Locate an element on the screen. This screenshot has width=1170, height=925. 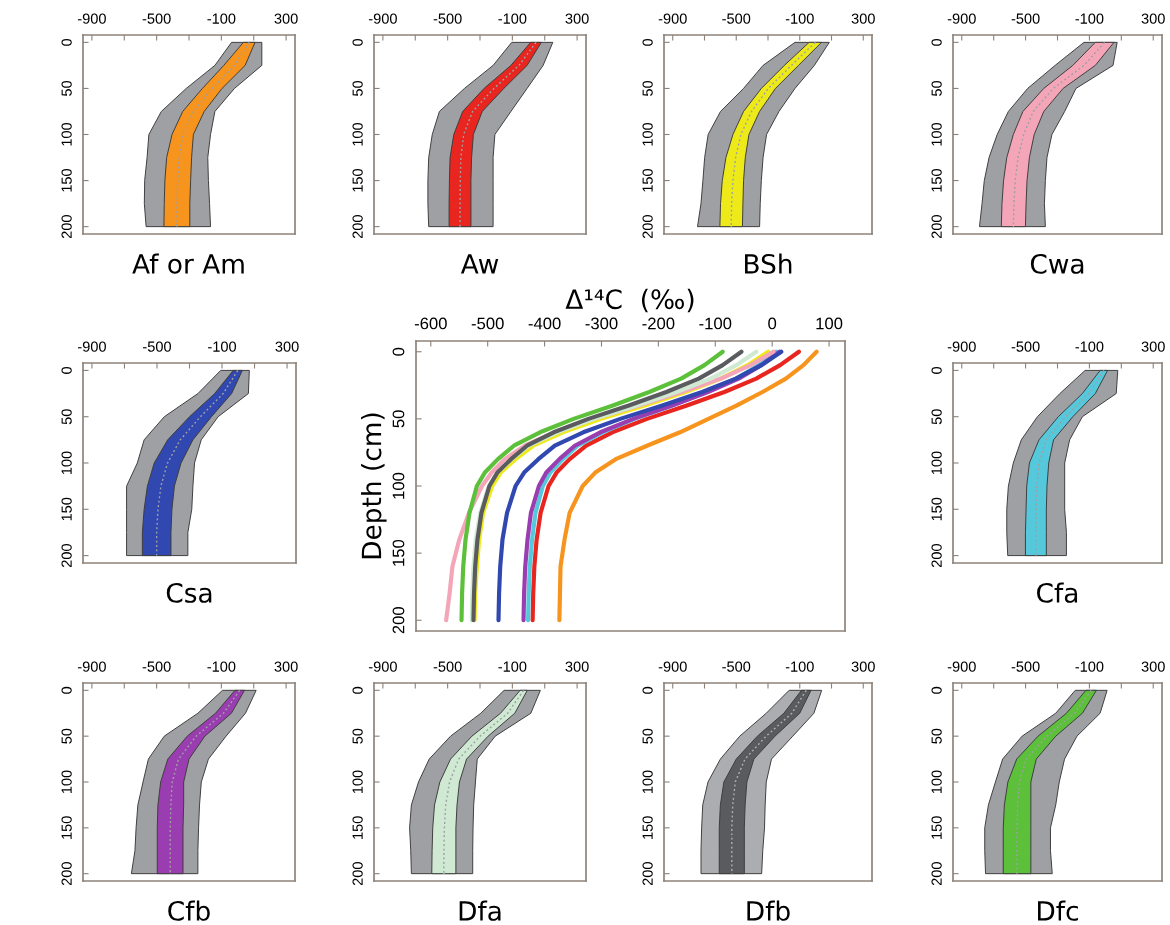
text: Dfb is located at coordinates (768, 910).